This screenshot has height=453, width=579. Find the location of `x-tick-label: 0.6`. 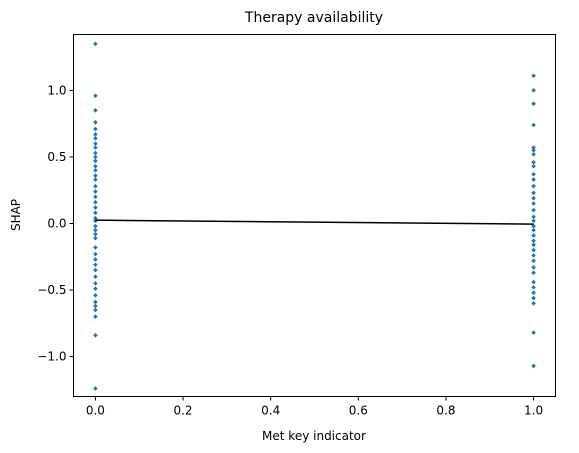

x-tick-label: 0.6 is located at coordinates (358, 411).